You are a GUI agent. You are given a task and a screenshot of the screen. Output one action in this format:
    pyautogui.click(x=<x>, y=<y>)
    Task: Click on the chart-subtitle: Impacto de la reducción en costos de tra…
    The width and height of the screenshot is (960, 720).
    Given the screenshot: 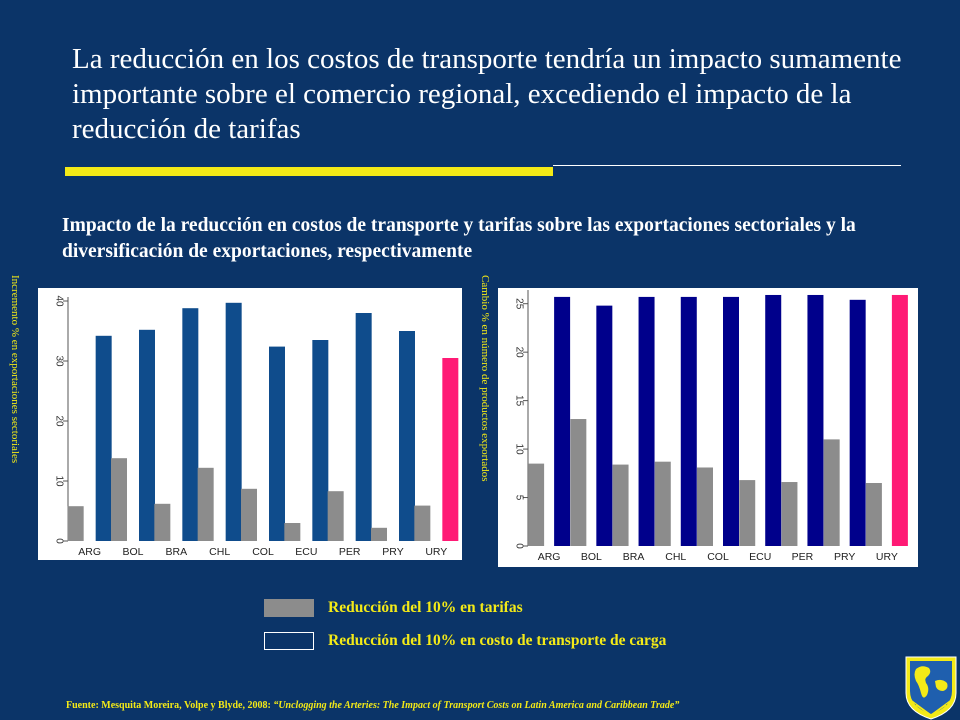 What is the action you would take?
    pyautogui.click(x=459, y=238)
    